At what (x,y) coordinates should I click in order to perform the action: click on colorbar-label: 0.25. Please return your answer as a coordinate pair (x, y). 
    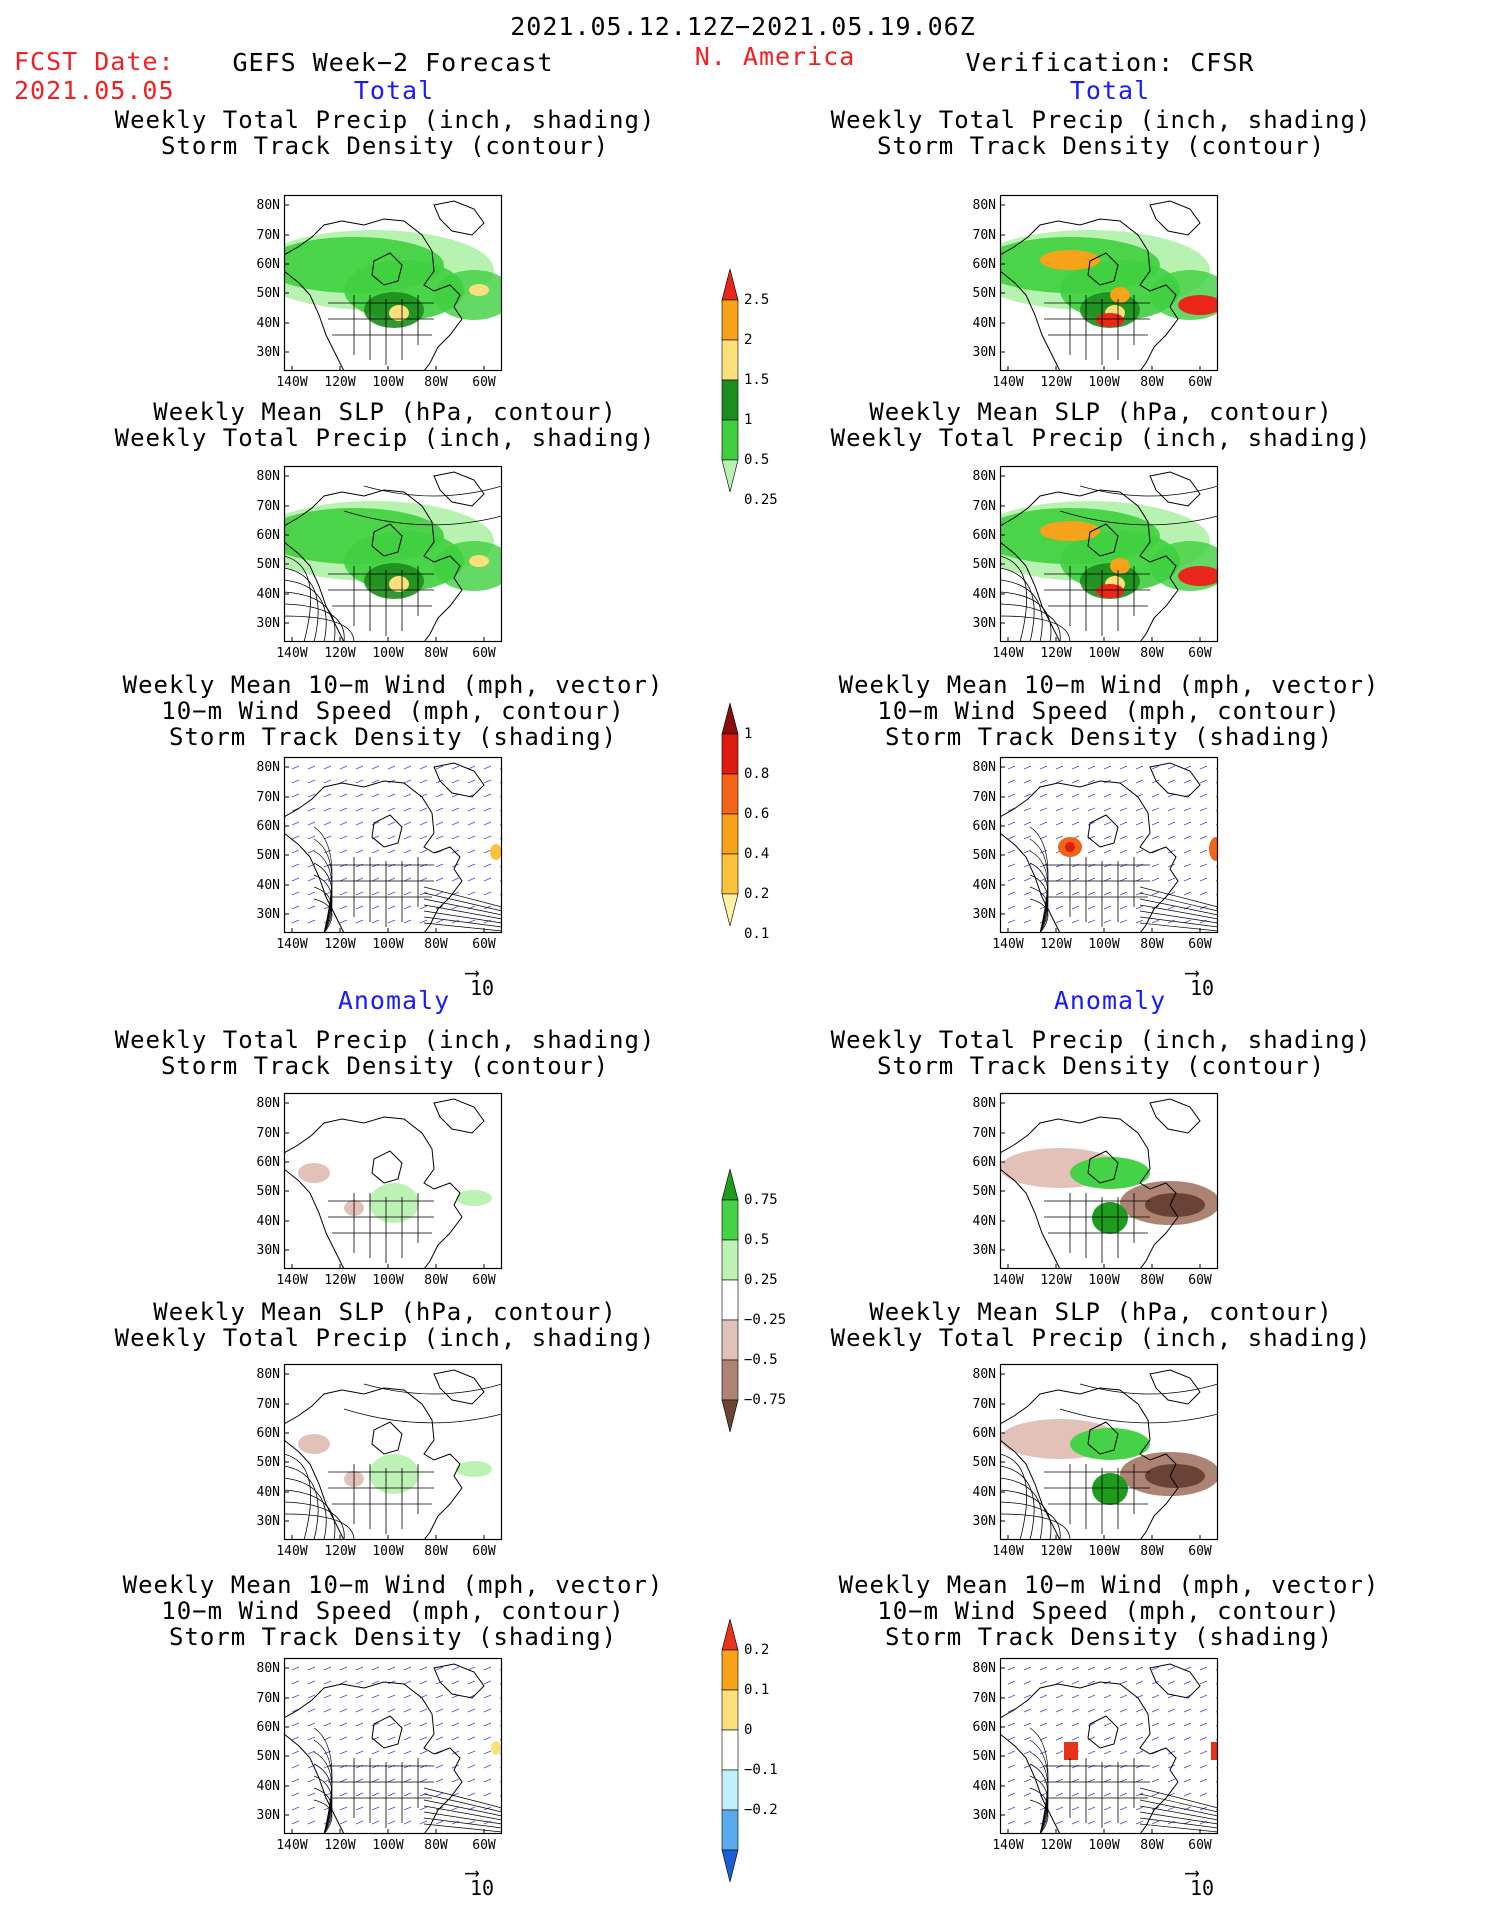
    Looking at the image, I should click on (761, 1280).